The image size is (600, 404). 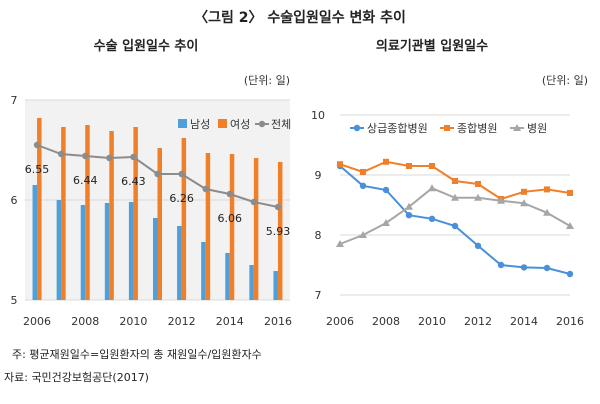 What do you see at coordinates (37, 321) in the screenshot?
I see `left-x-tick-label: 2006` at bounding box center [37, 321].